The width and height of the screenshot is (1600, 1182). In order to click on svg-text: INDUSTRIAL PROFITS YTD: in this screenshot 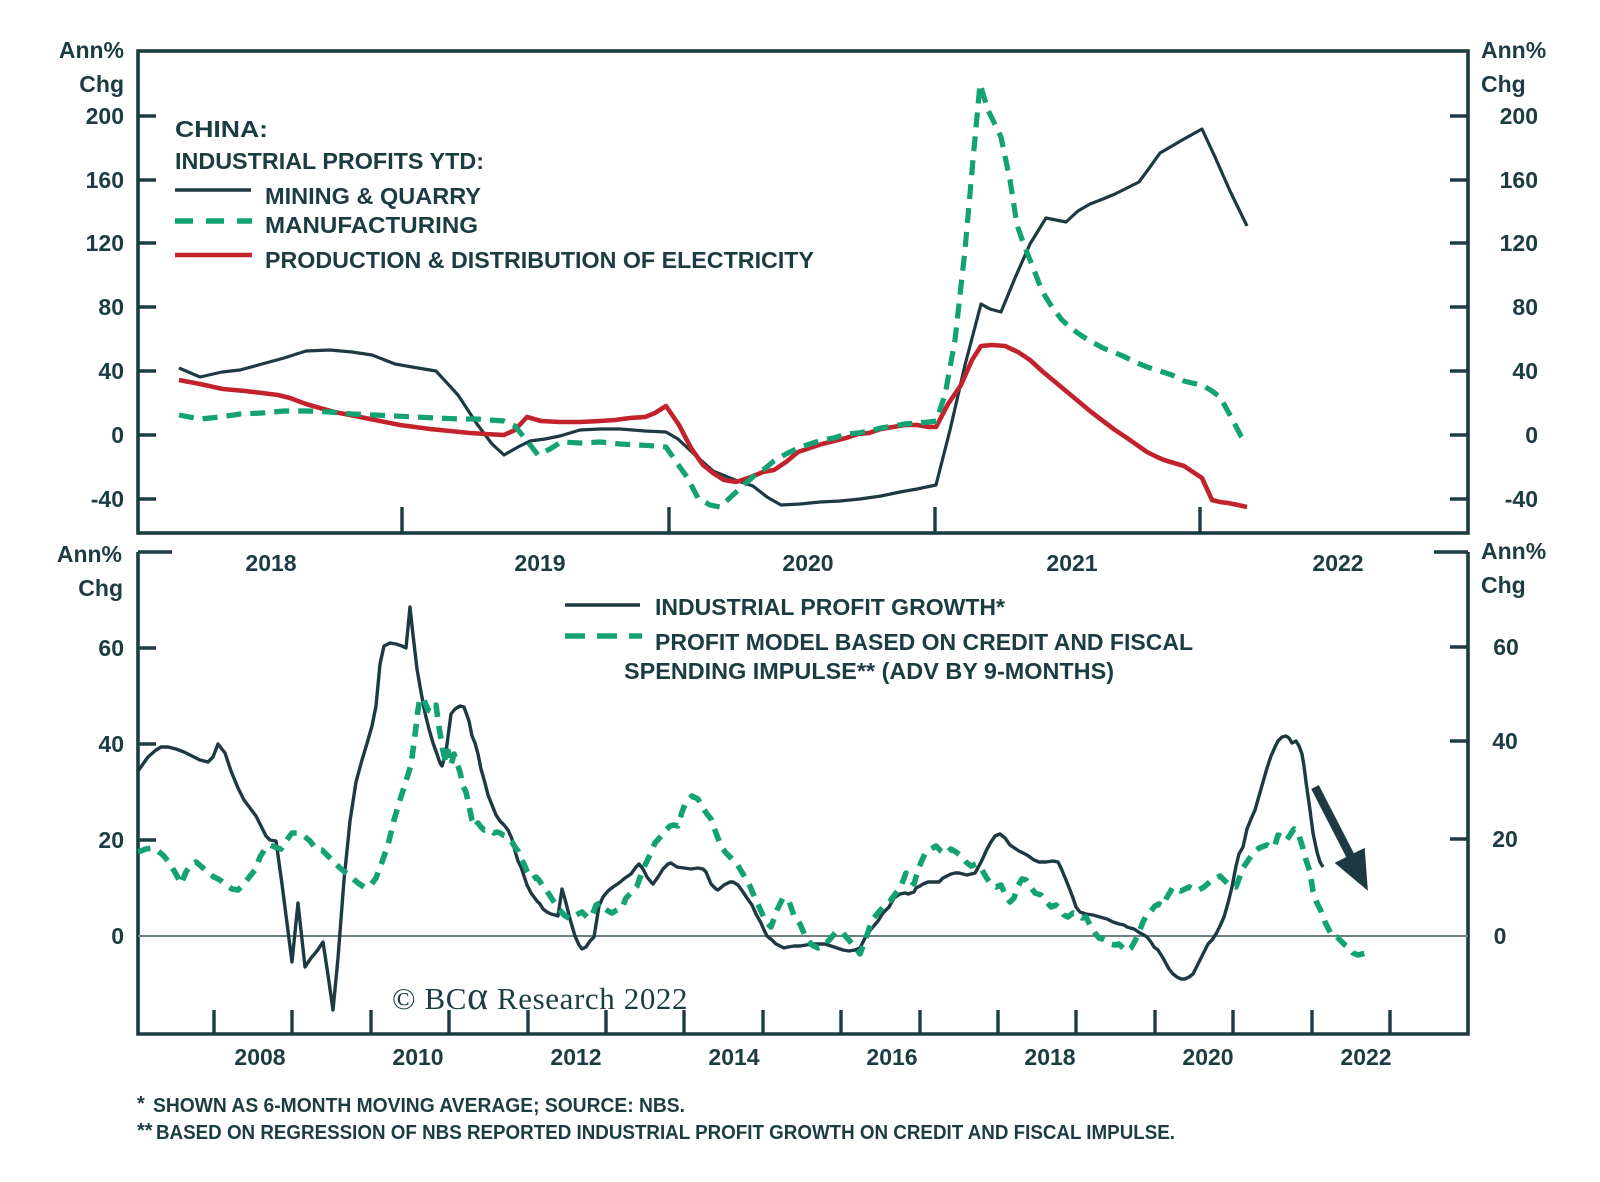, I will do `click(329, 161)`.